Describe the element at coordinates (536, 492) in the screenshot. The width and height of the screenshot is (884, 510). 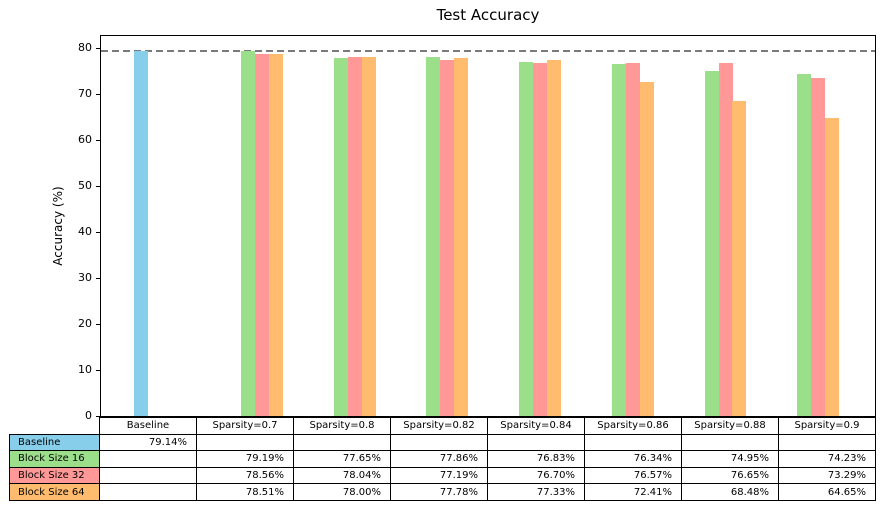
I see `table-value-cell: 77.33%` at that location.